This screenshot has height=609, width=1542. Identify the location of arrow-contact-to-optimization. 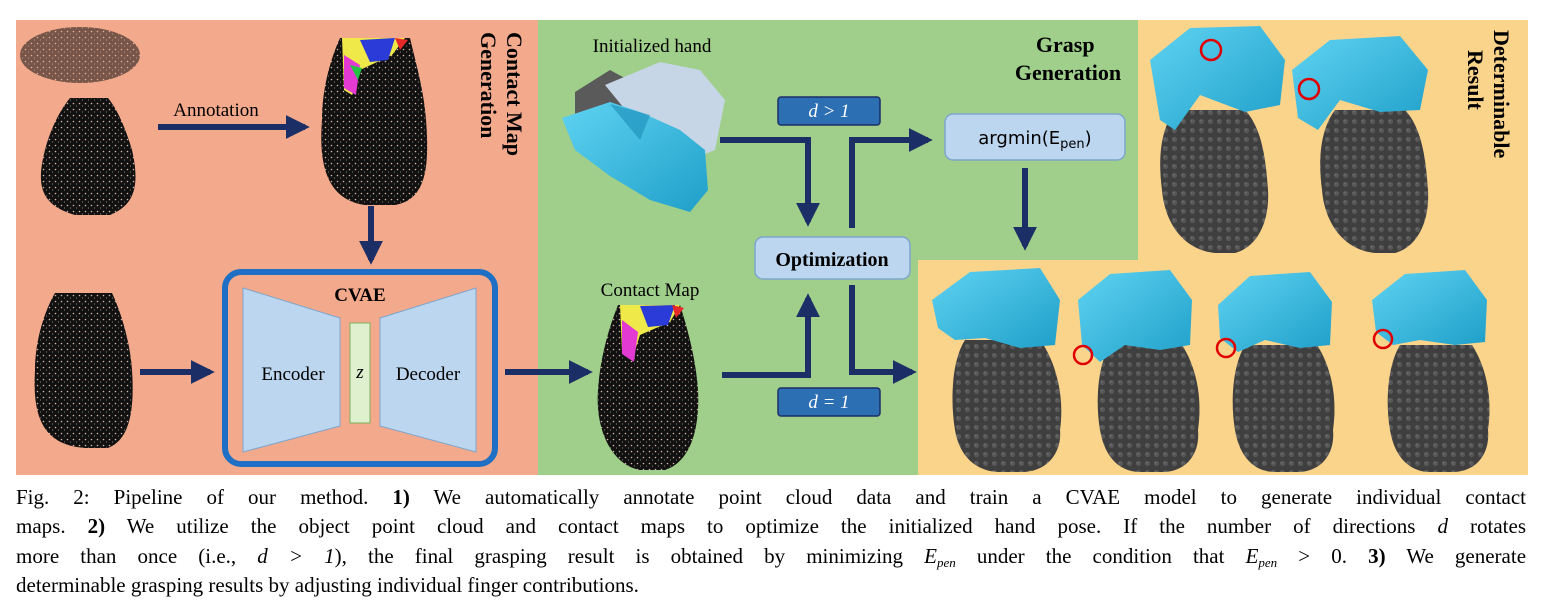
(771, 335).